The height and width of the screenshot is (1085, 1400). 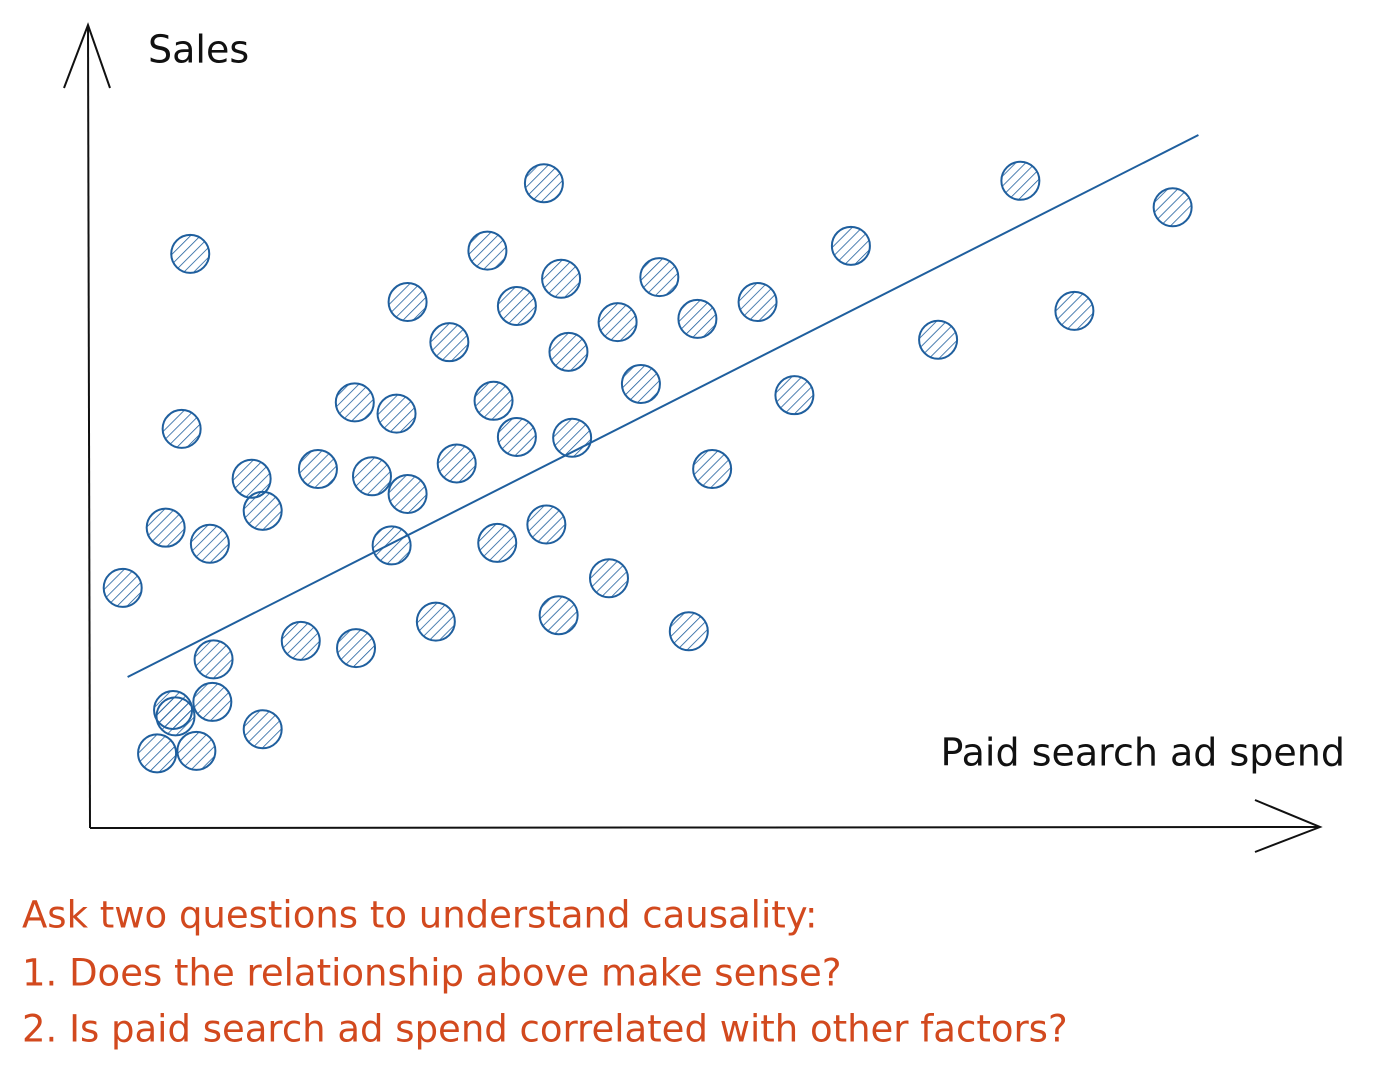 I want to click on x-axis-label: Paid search ad spend, so click(x=1142, y=753).